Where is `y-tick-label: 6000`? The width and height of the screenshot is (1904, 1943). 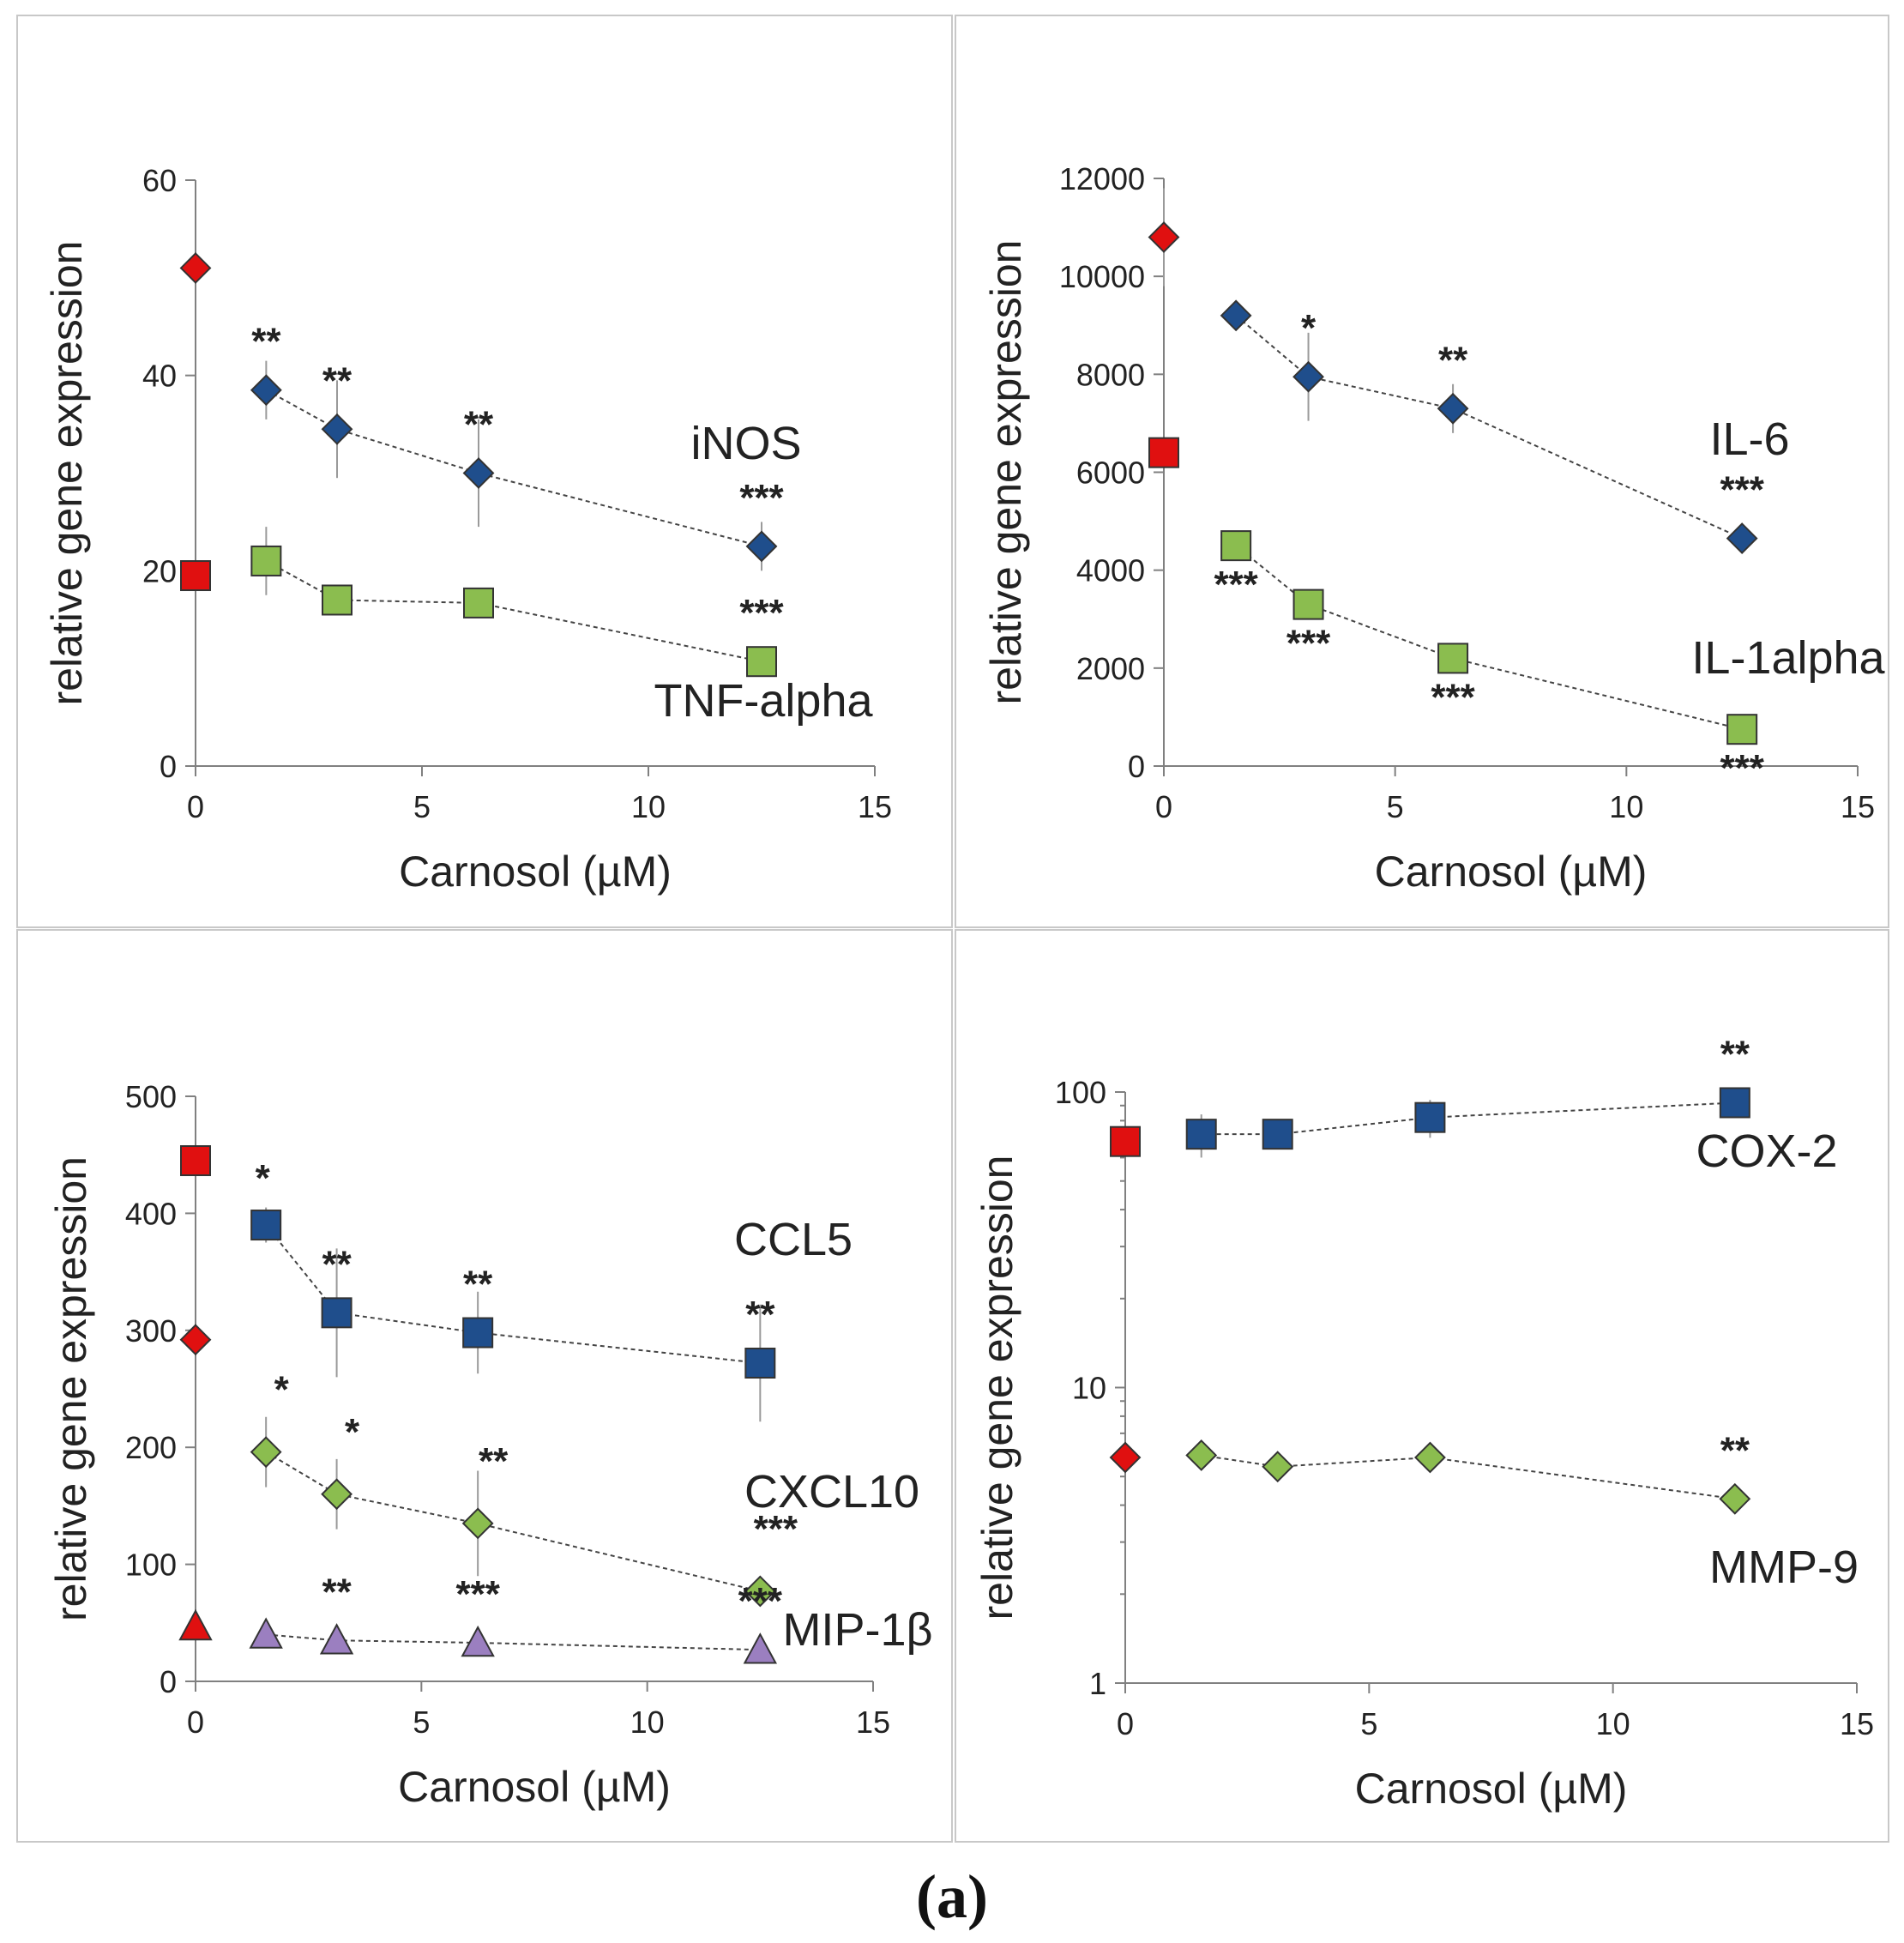
y-tick-label: 6000 is located at coordinates (1111, 473).